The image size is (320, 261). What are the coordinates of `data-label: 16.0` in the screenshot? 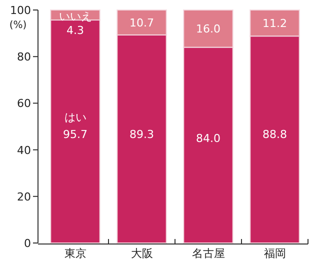 It's located at (208, 29).